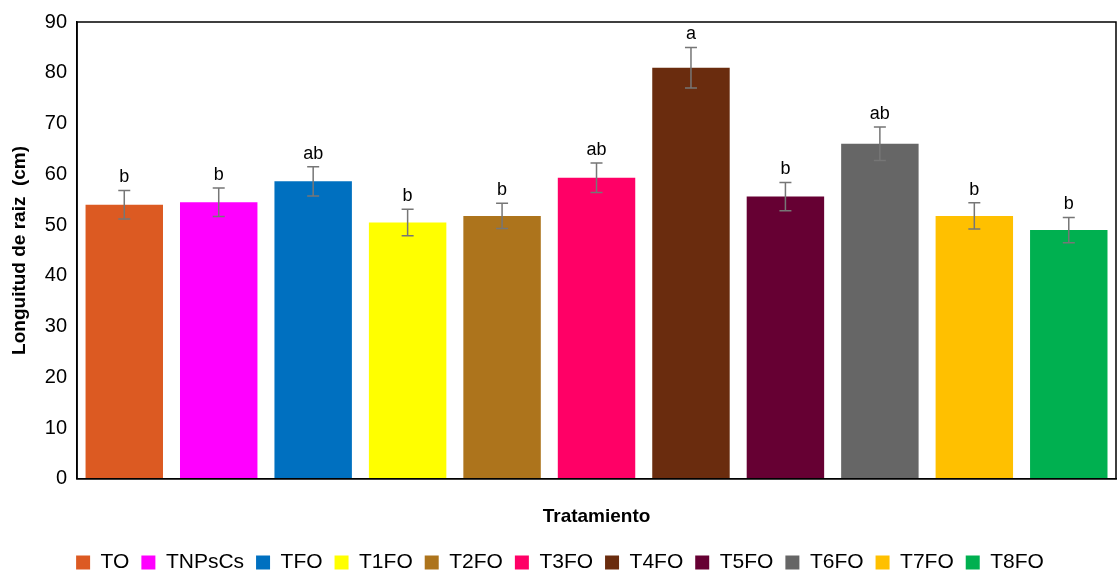 This screenshot has width=1120, height=585. What do you see at coordinates (836, 561) in the screenshot?
I see `legend-label: T6FO` at bounding box center [836, 561].